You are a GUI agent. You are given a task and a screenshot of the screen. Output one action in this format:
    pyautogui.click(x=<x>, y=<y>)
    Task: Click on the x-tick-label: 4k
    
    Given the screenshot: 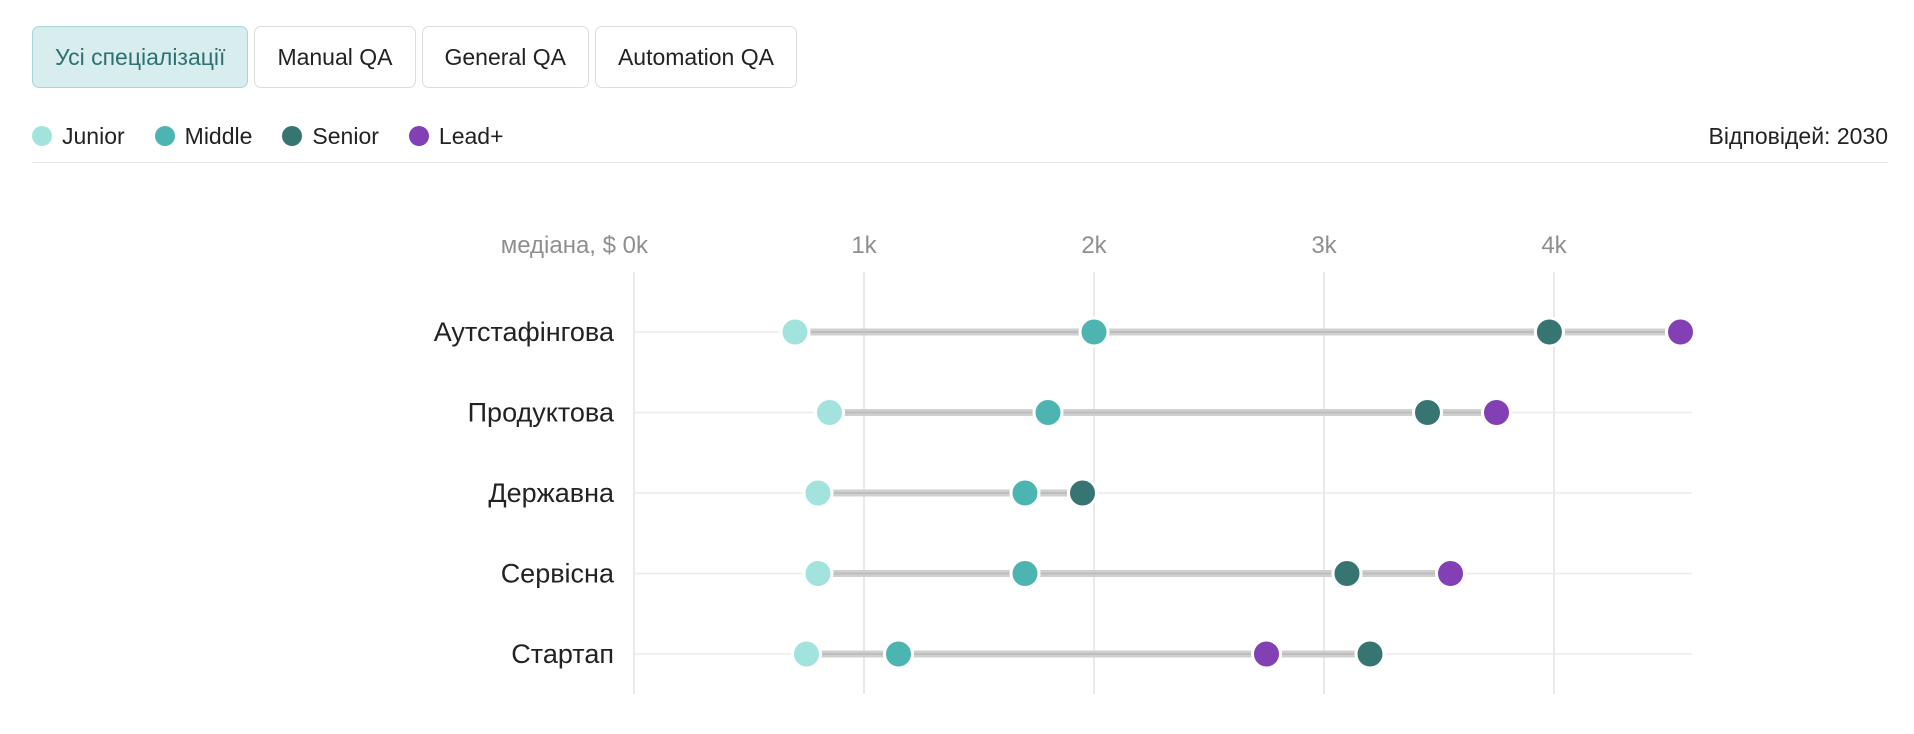 What is the action you would take?
    pyautogui.click(x=1554, y=245)
    